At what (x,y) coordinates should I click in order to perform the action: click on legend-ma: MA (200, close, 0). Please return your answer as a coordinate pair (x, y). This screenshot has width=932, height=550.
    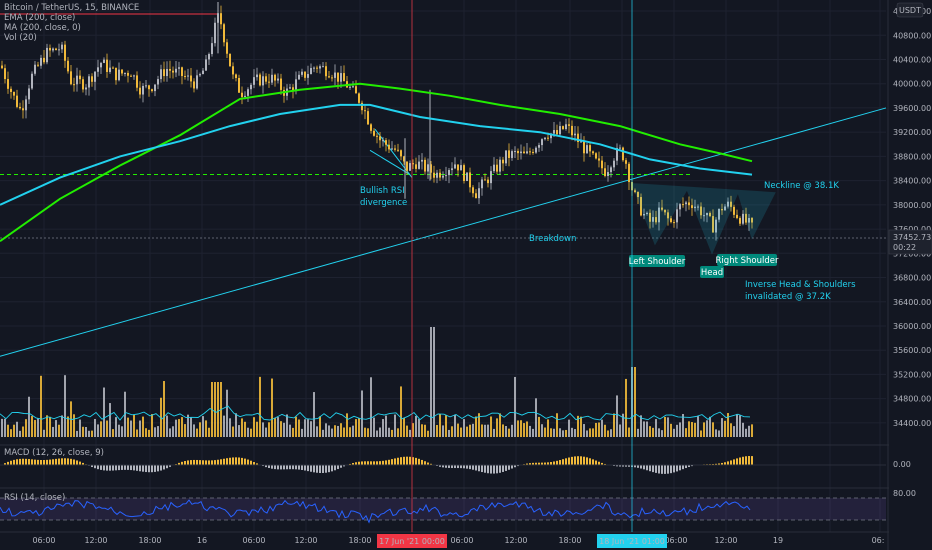
    Looking at the image, I should click on (42, 28).